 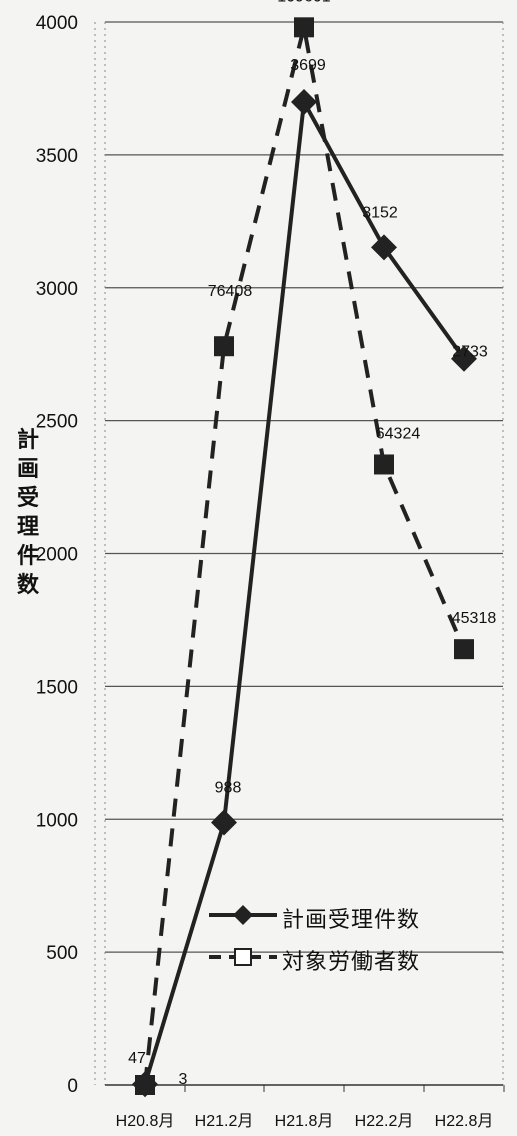 What do you see at coordinates (351, 962) in the screenshot?
I see `legend-label-series-2: 対象労働者数` at bounding box center [351, 962].